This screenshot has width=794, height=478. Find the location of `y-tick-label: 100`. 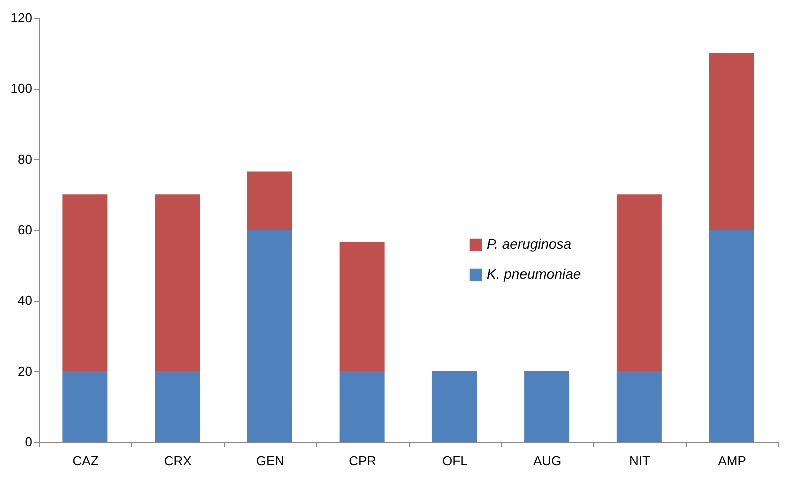

y-tick-label: 100 is located at coordinates (21, 88).